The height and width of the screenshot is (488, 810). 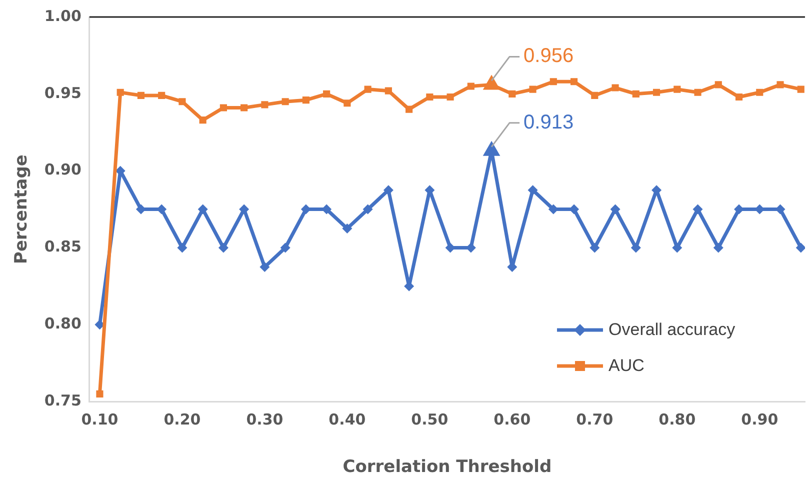 I want to click on y-tick-label: 0.95, so click(x=63, y=93).